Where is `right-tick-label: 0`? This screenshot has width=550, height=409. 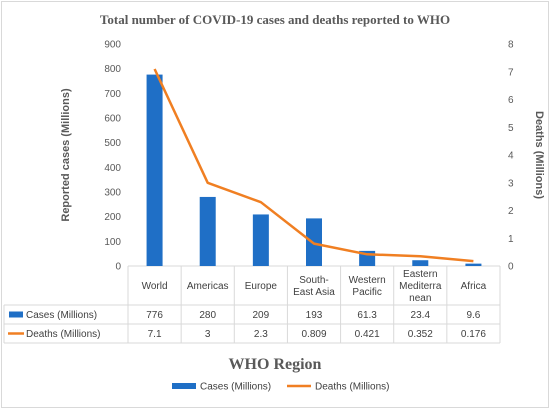 right-tick-label: 0 is located at coordinates (511, 267).